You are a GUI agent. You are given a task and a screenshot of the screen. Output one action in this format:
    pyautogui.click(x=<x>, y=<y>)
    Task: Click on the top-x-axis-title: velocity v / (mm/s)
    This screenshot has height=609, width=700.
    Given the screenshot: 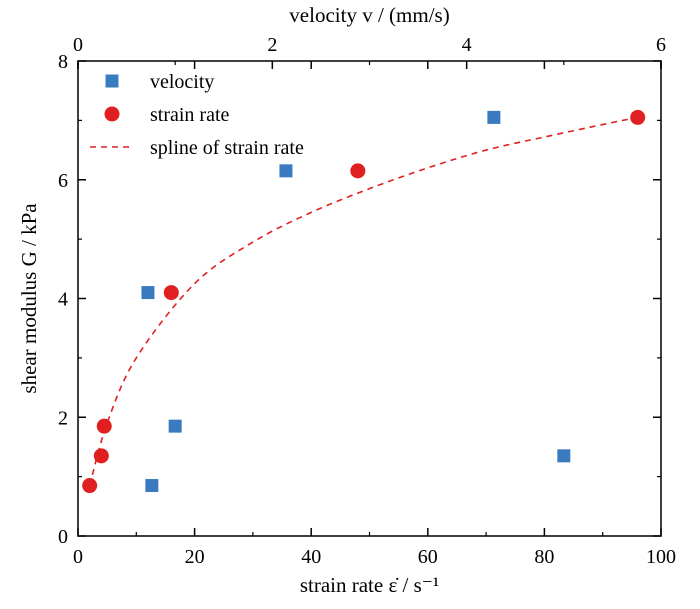 What is the action you would take?
    pyautogui.click(x=369, y=15)
    